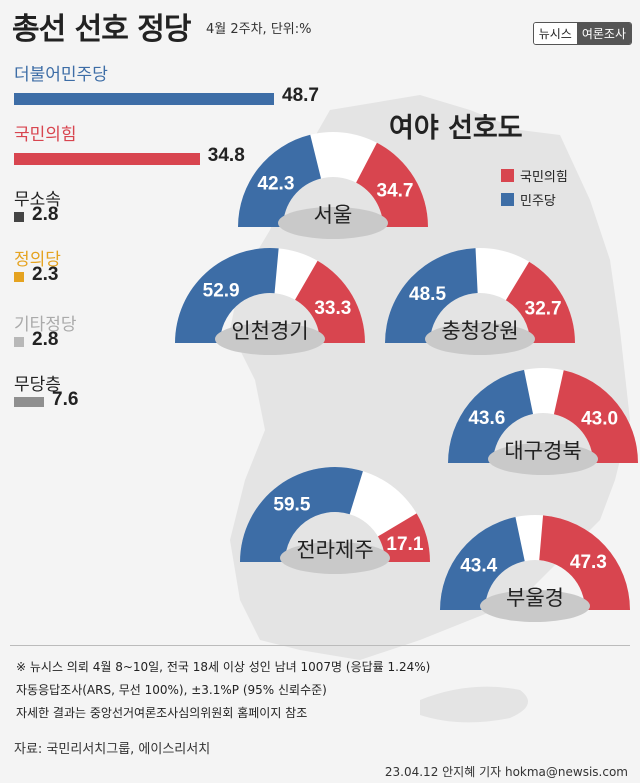 The width and height of the screenshot is (640, 783). I want to click on party-value-1: 34.8, so click(226, 155).